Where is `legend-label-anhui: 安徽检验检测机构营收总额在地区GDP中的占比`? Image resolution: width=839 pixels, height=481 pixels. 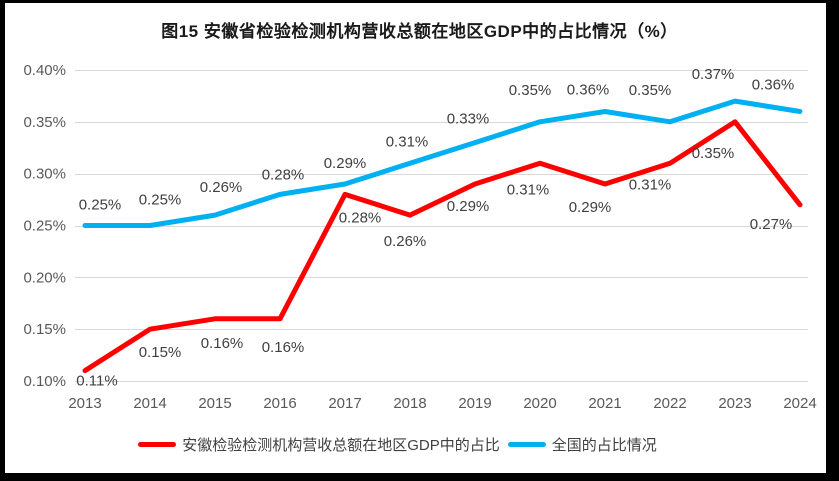 legend-label-anhui: 安徽检验检测机构营收总额在地区GDP中的占比 is located at coordinates (341, 445).